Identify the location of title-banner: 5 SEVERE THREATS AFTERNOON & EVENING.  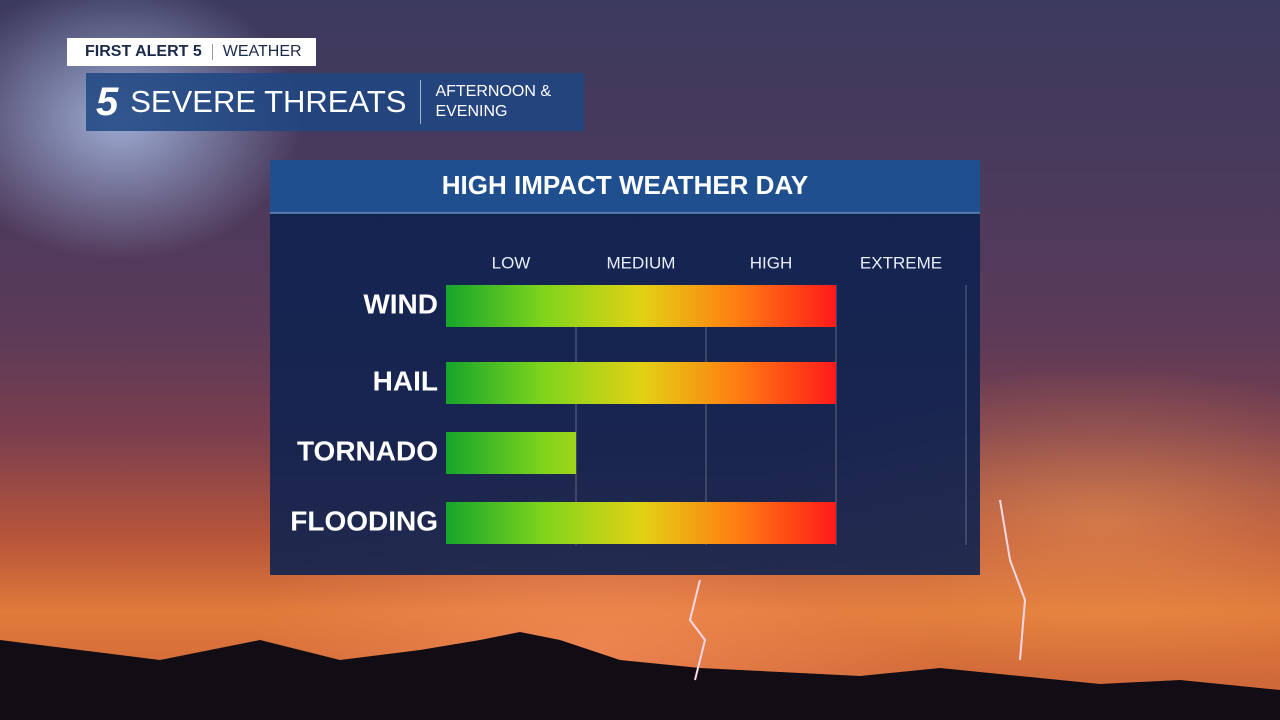
(335, 102).